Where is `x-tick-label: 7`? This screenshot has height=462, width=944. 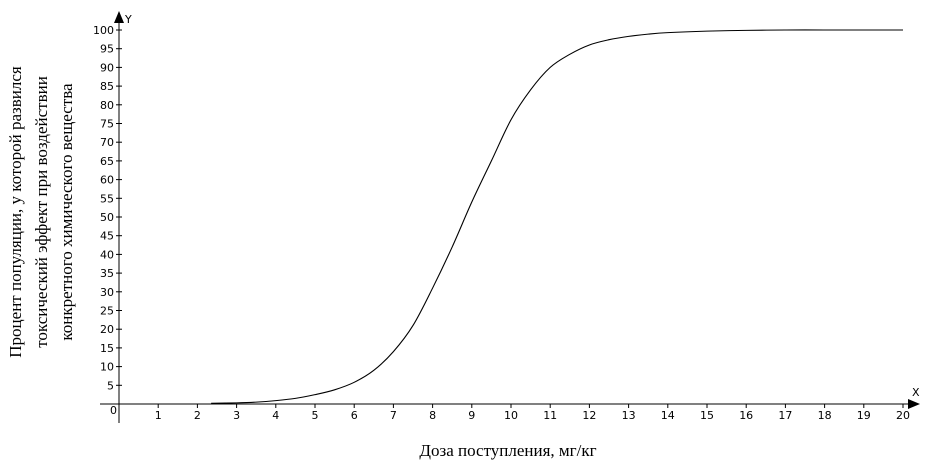 x-tick-label: 7 is located at coordinates (393, 415).